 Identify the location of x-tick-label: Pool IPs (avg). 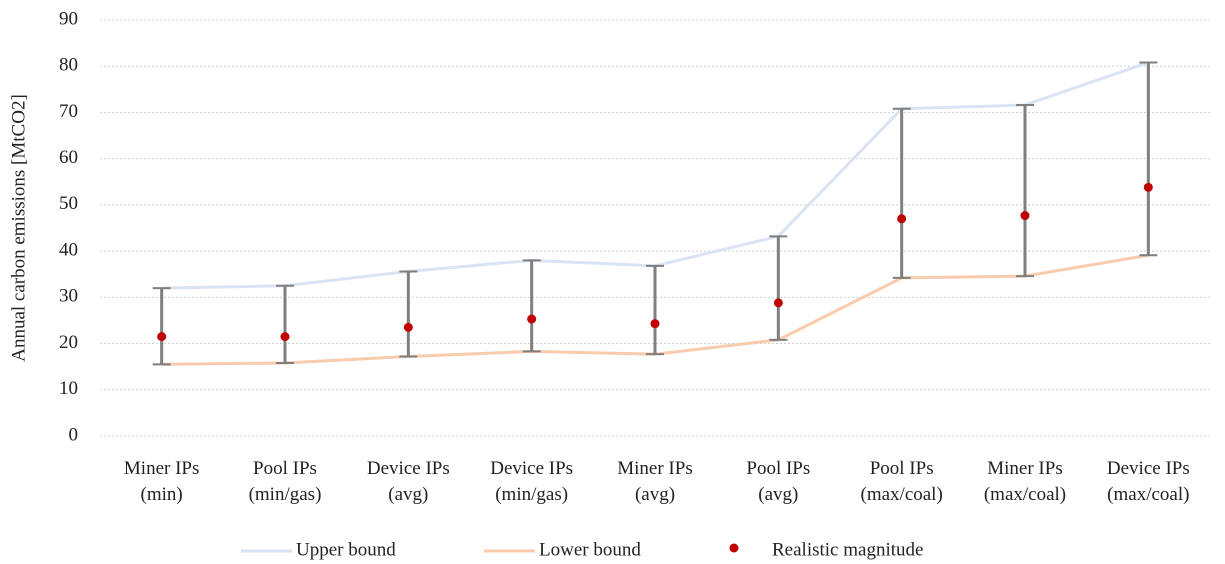
(778, 481).